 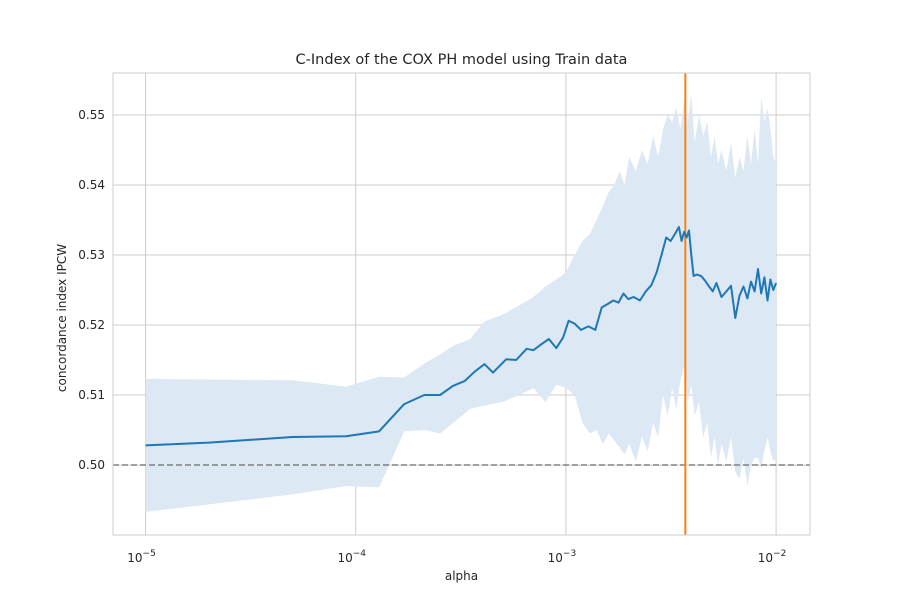 I want to click on x-tick-label: 10⁻³, so click(x=562, y=557).